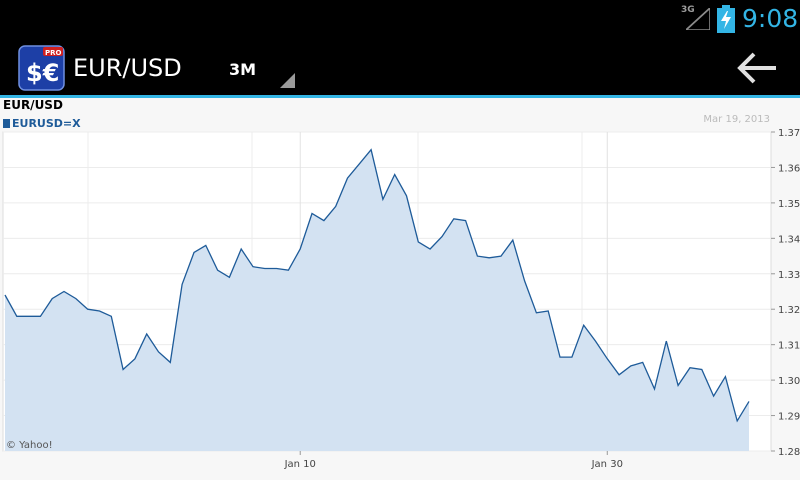 The image size is (800, 480). Describe the element at coordinates (789, 239) in the screenshot. I see `y-tick-label: 1.34` at that location.